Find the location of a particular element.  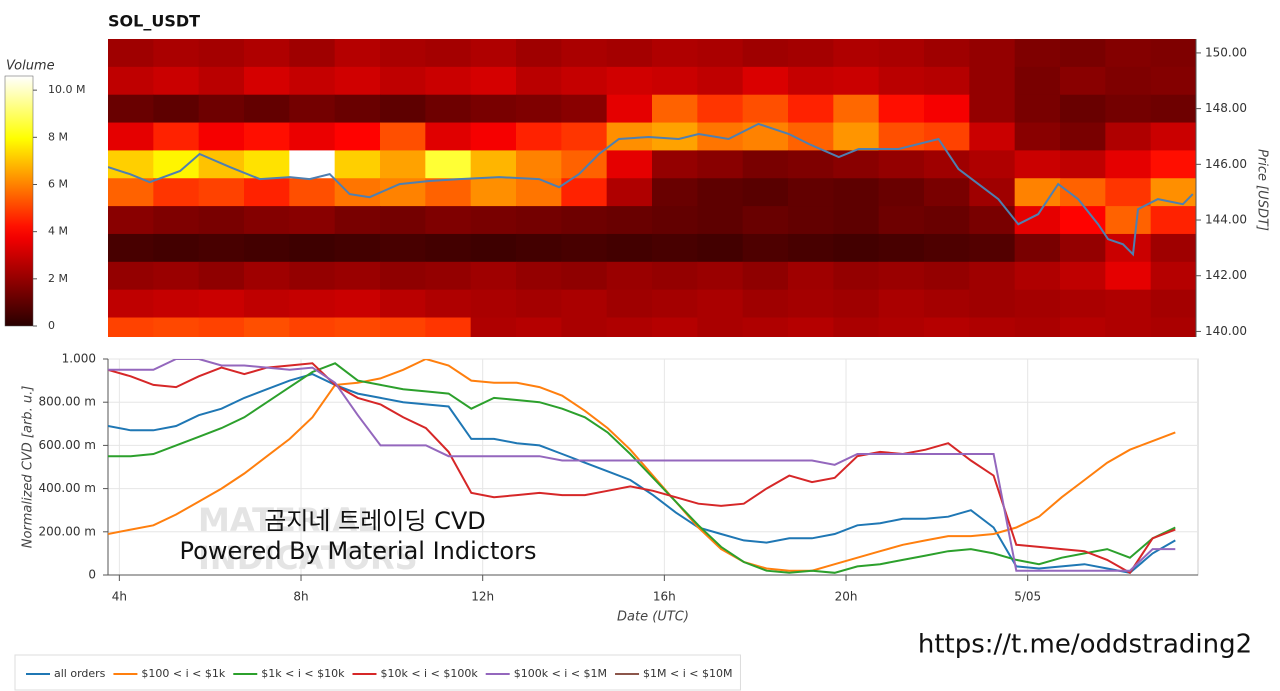

chart-title: SOL_USDT is located at coordinates (154, 21).